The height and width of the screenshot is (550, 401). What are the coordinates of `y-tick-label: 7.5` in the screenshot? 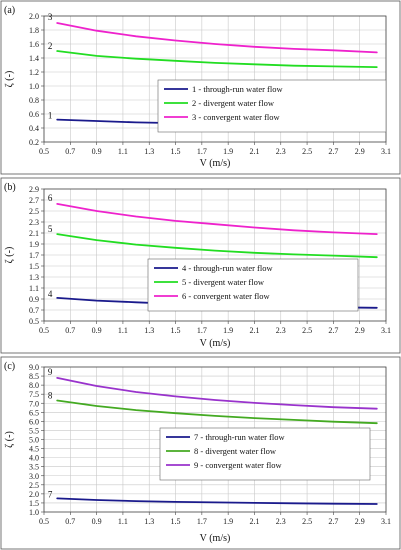 It's located at (34, 394).